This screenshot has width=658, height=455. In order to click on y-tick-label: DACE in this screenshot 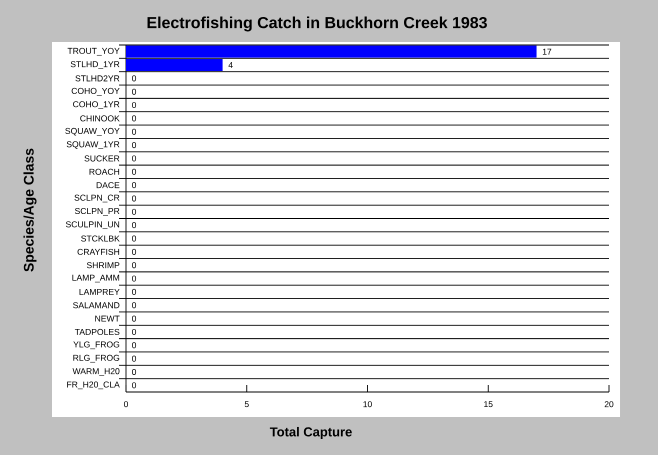, I will do `click(108, 185)`.